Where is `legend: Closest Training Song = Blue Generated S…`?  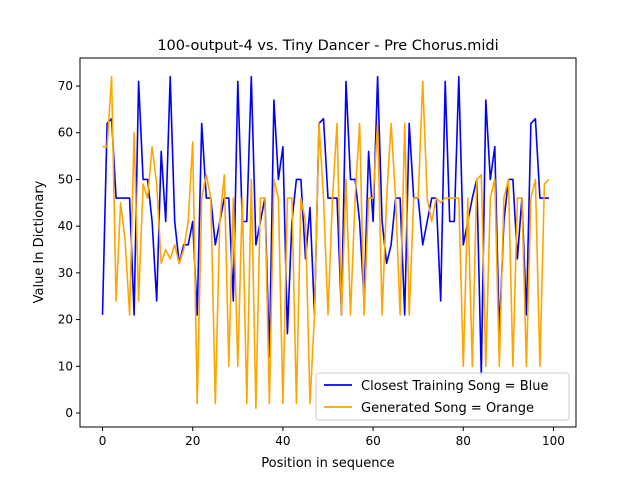
legend: Closest Training Song = Blue Generated S… is located at coordinates (442, 396).